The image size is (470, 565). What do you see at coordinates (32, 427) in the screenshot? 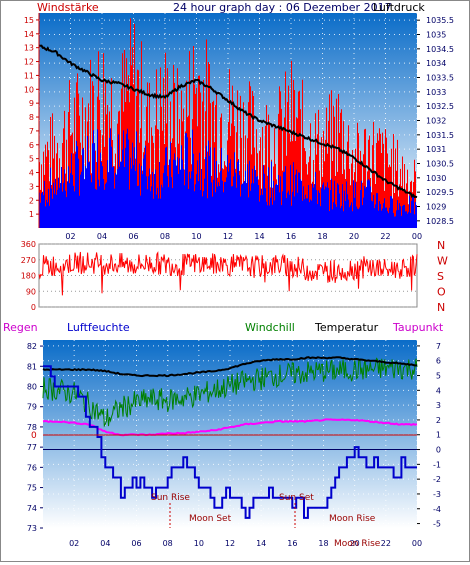
I see `humidity-tick-label: 78` at bounding box center [32, 427].